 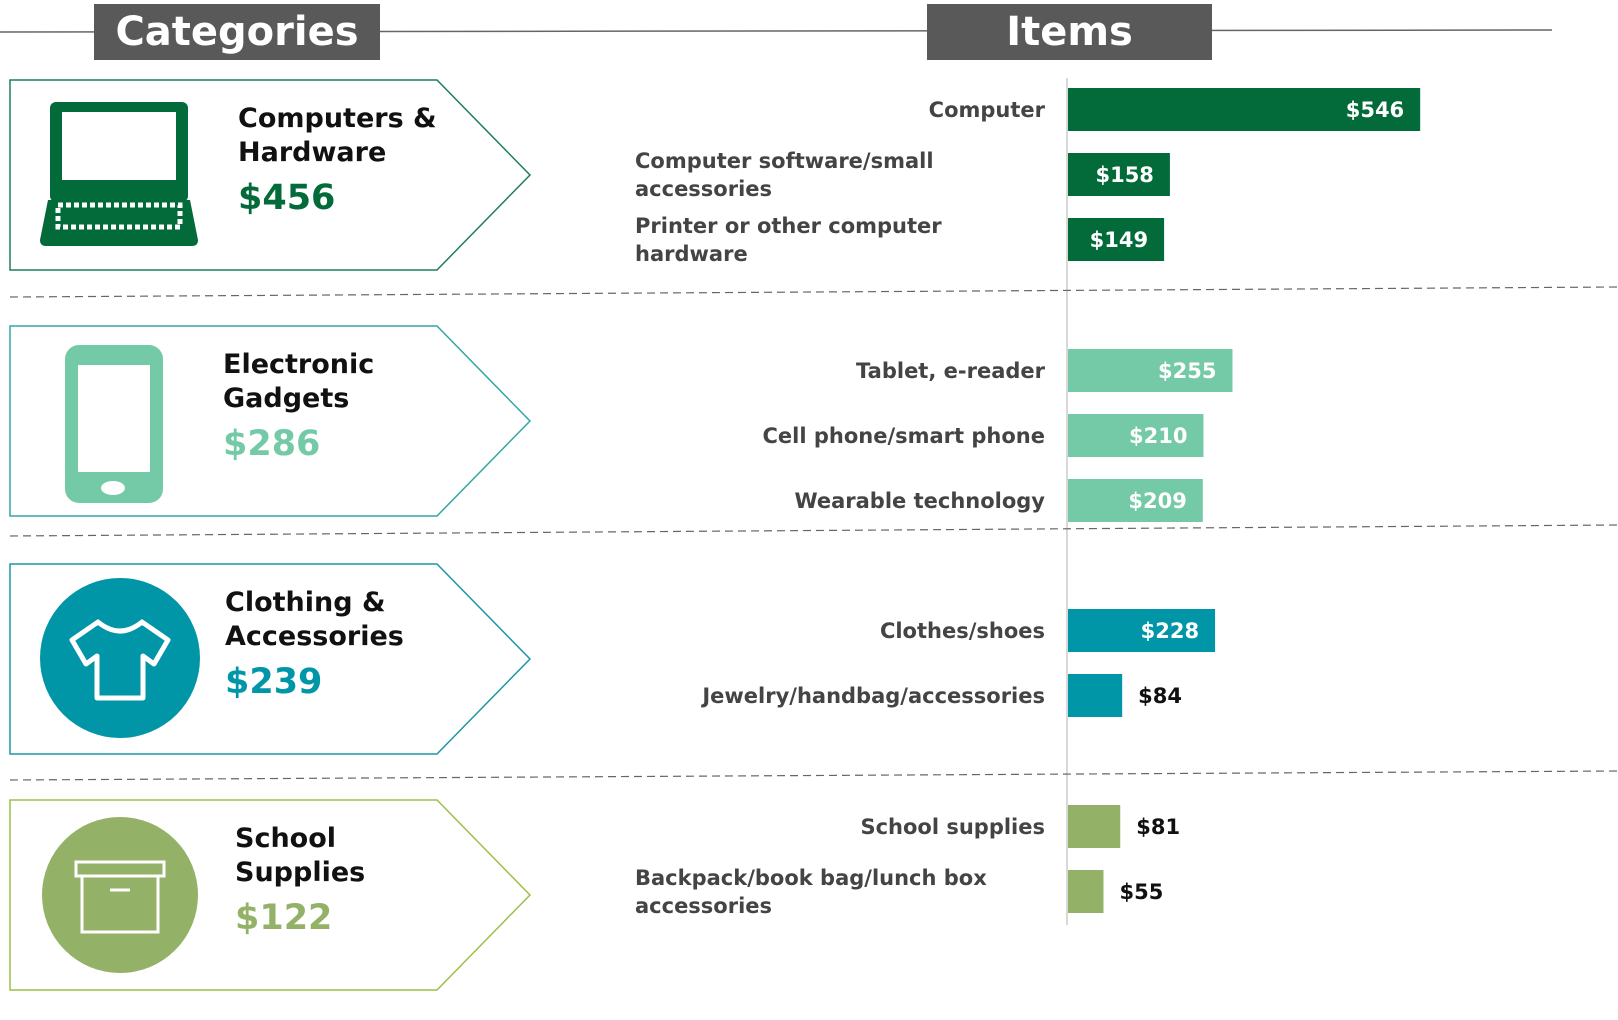 I want to click on item-label: Backpack/book bag/lunch box accessories, so click(x=811, y=891).